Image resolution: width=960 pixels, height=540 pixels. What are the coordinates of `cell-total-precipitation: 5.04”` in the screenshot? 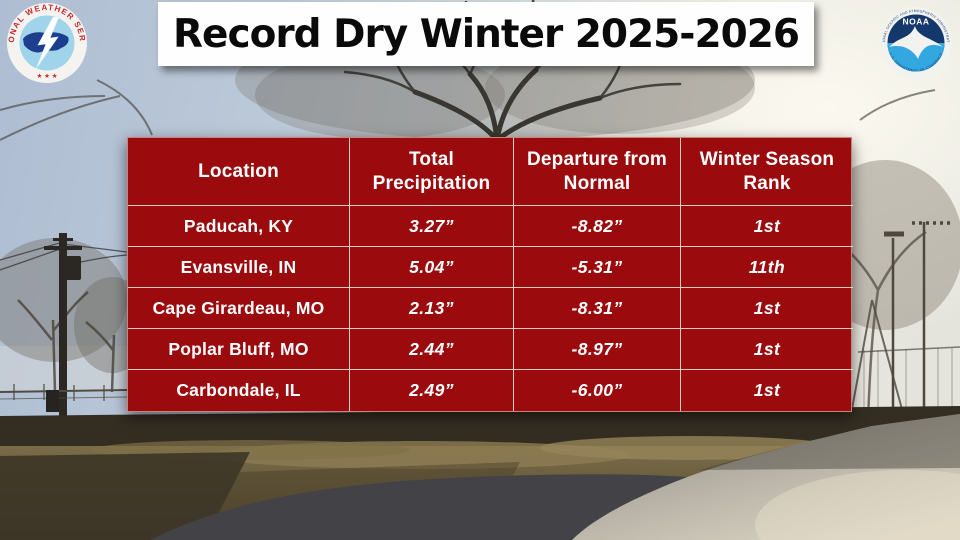 It's located at (432, 267).